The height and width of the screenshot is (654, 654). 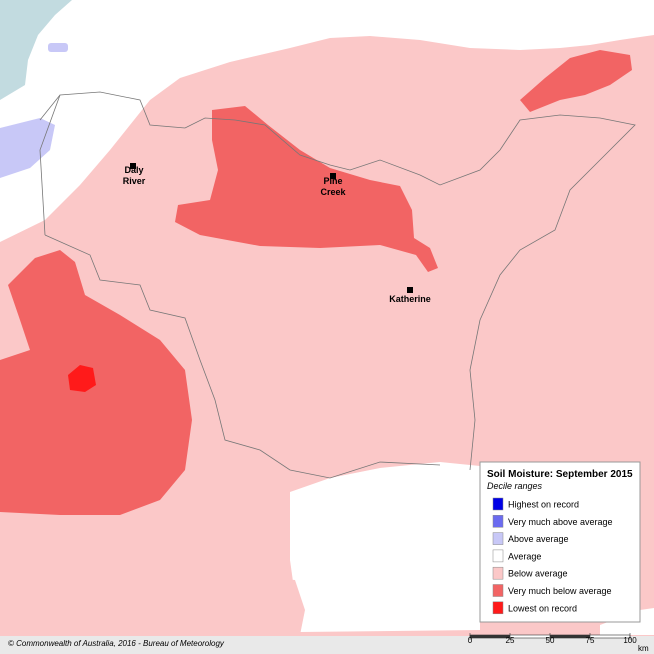 What do you see at coordinates (385, 547) in the screenshot?
I see `average-region` at bounding box center [385, 547].